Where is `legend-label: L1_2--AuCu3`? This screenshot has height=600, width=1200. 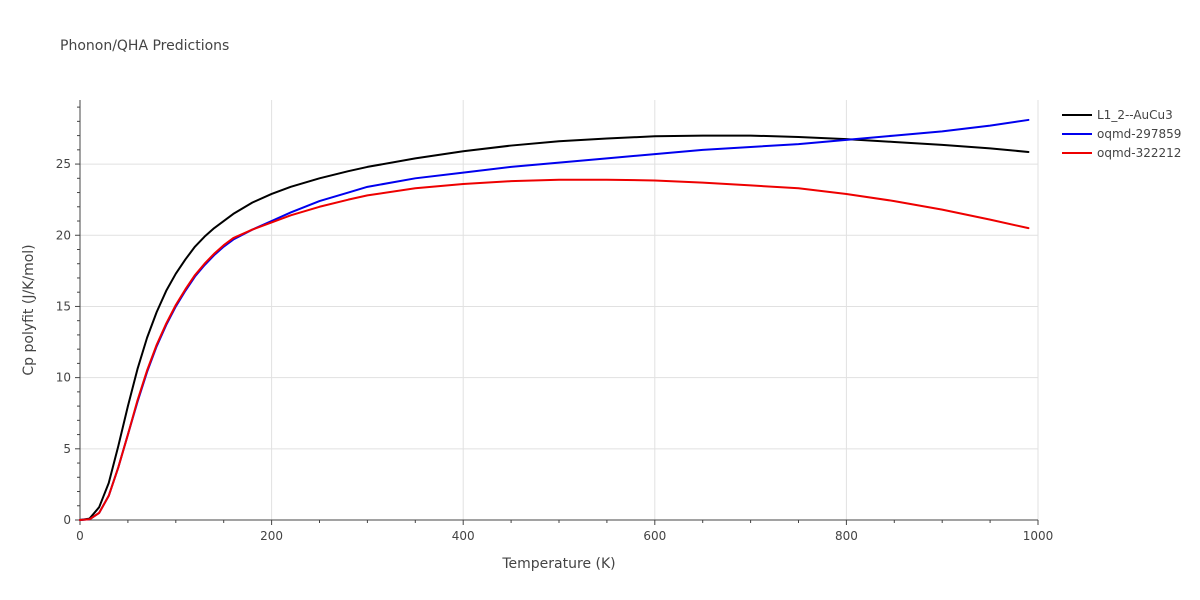 legend-label: L1_2--AuCu3 is located at coordinates (1135, 115).